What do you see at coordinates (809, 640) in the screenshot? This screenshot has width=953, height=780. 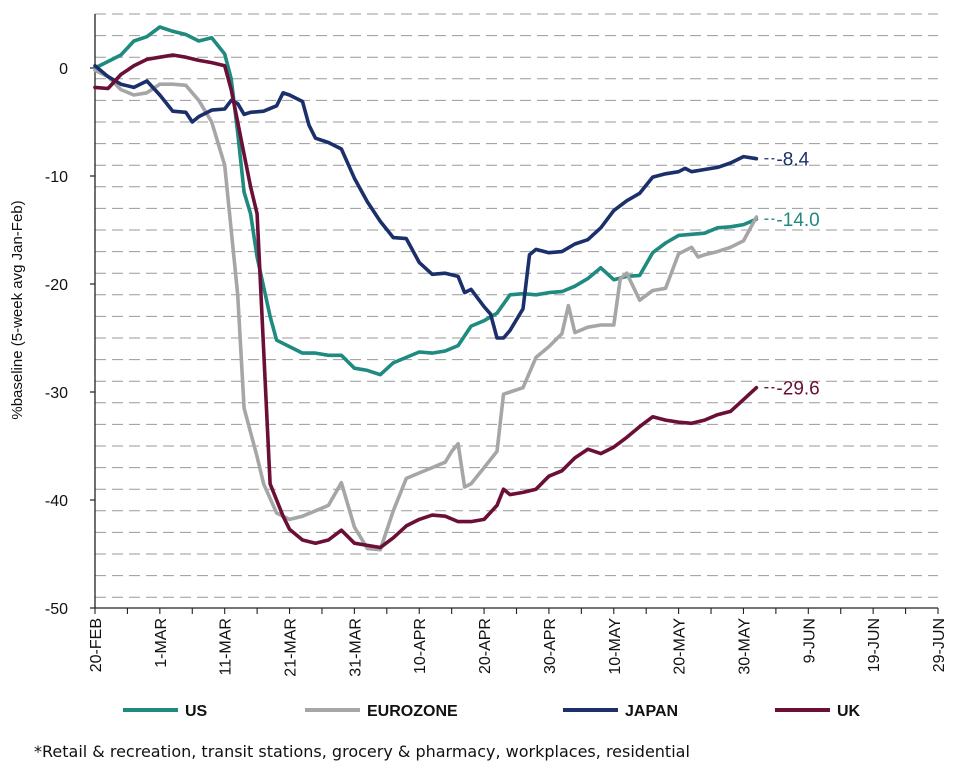 I see `x-tick-label: 9-JUN` at bounding box center [809, 640].